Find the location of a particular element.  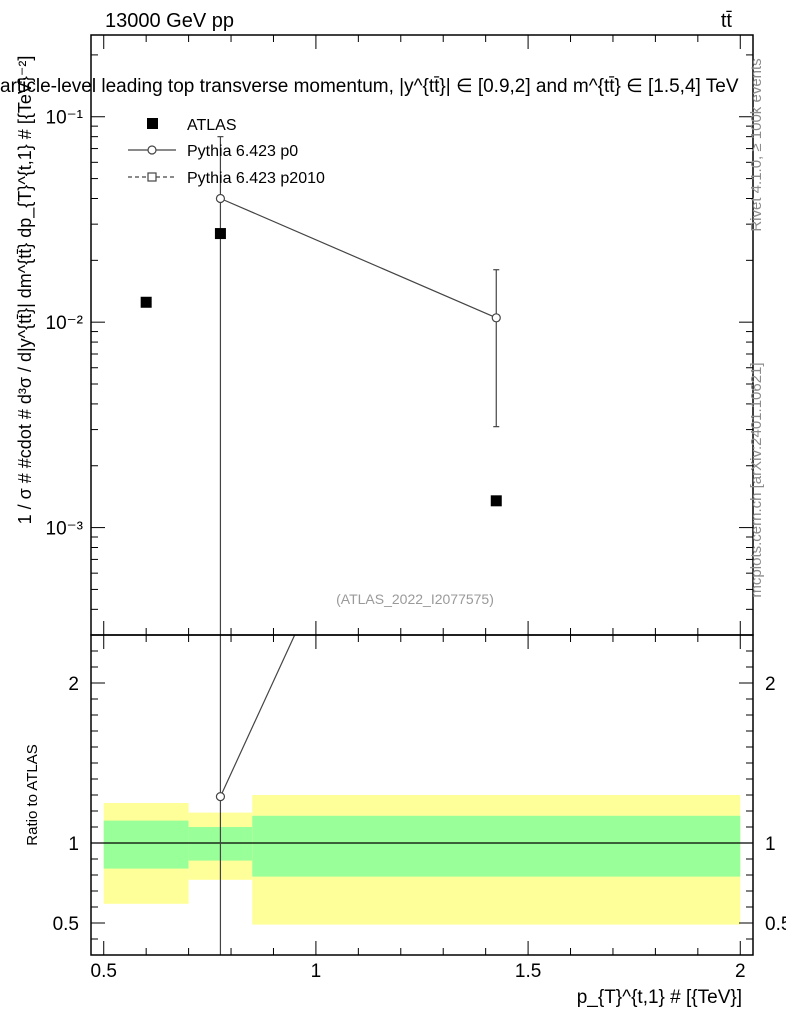

xtick-label: 1.5 is located at coordinates (528, 971).